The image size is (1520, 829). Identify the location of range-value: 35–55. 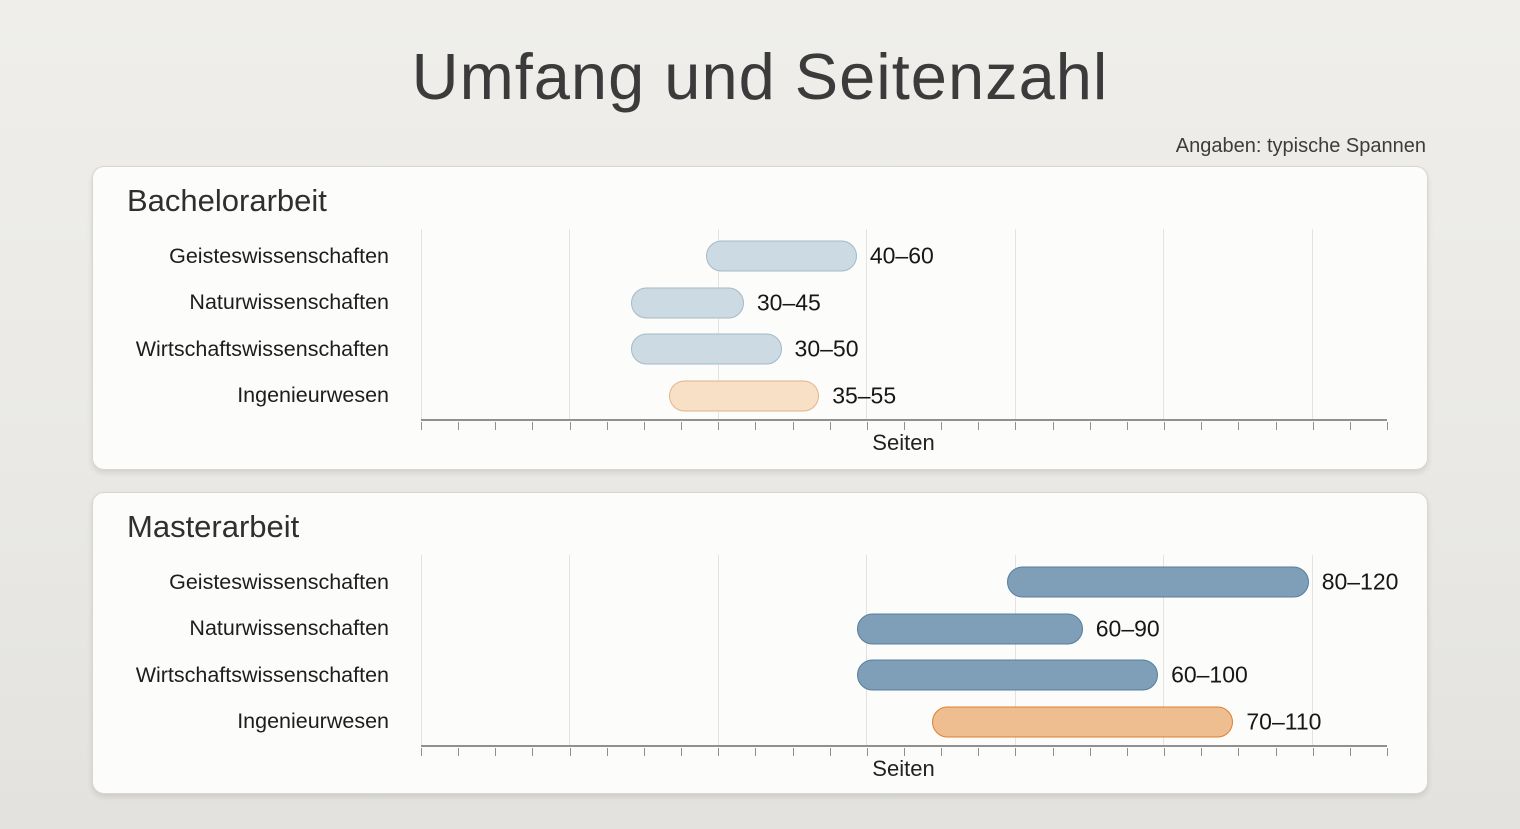
(864, 395).